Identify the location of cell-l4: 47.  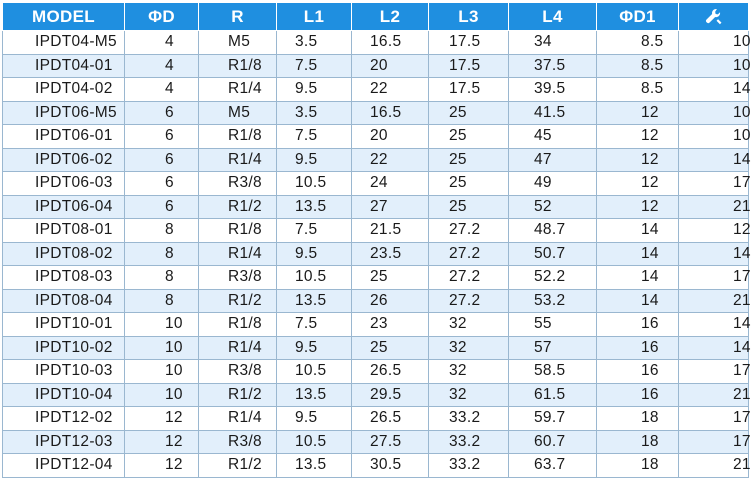
(552, 159).